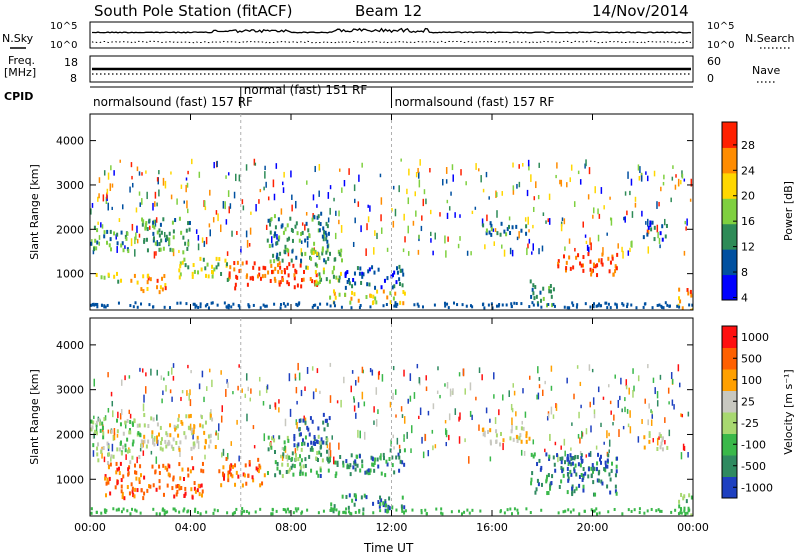 The height and width of the screenshot is (554, 800). What do you see at coordinates (744, 272) in the screenshot?
I see `colorbar-tick-label: 8` at bounding box center [744, 272].